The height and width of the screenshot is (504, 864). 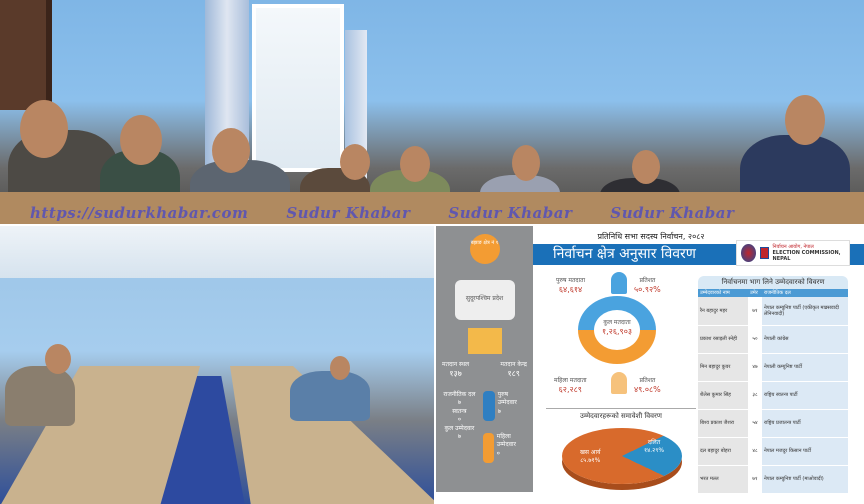 What do you see at coordinates (755, 423) in the screenshot?
I see `candidate-age: ५४` at bounding box center [755, 423].